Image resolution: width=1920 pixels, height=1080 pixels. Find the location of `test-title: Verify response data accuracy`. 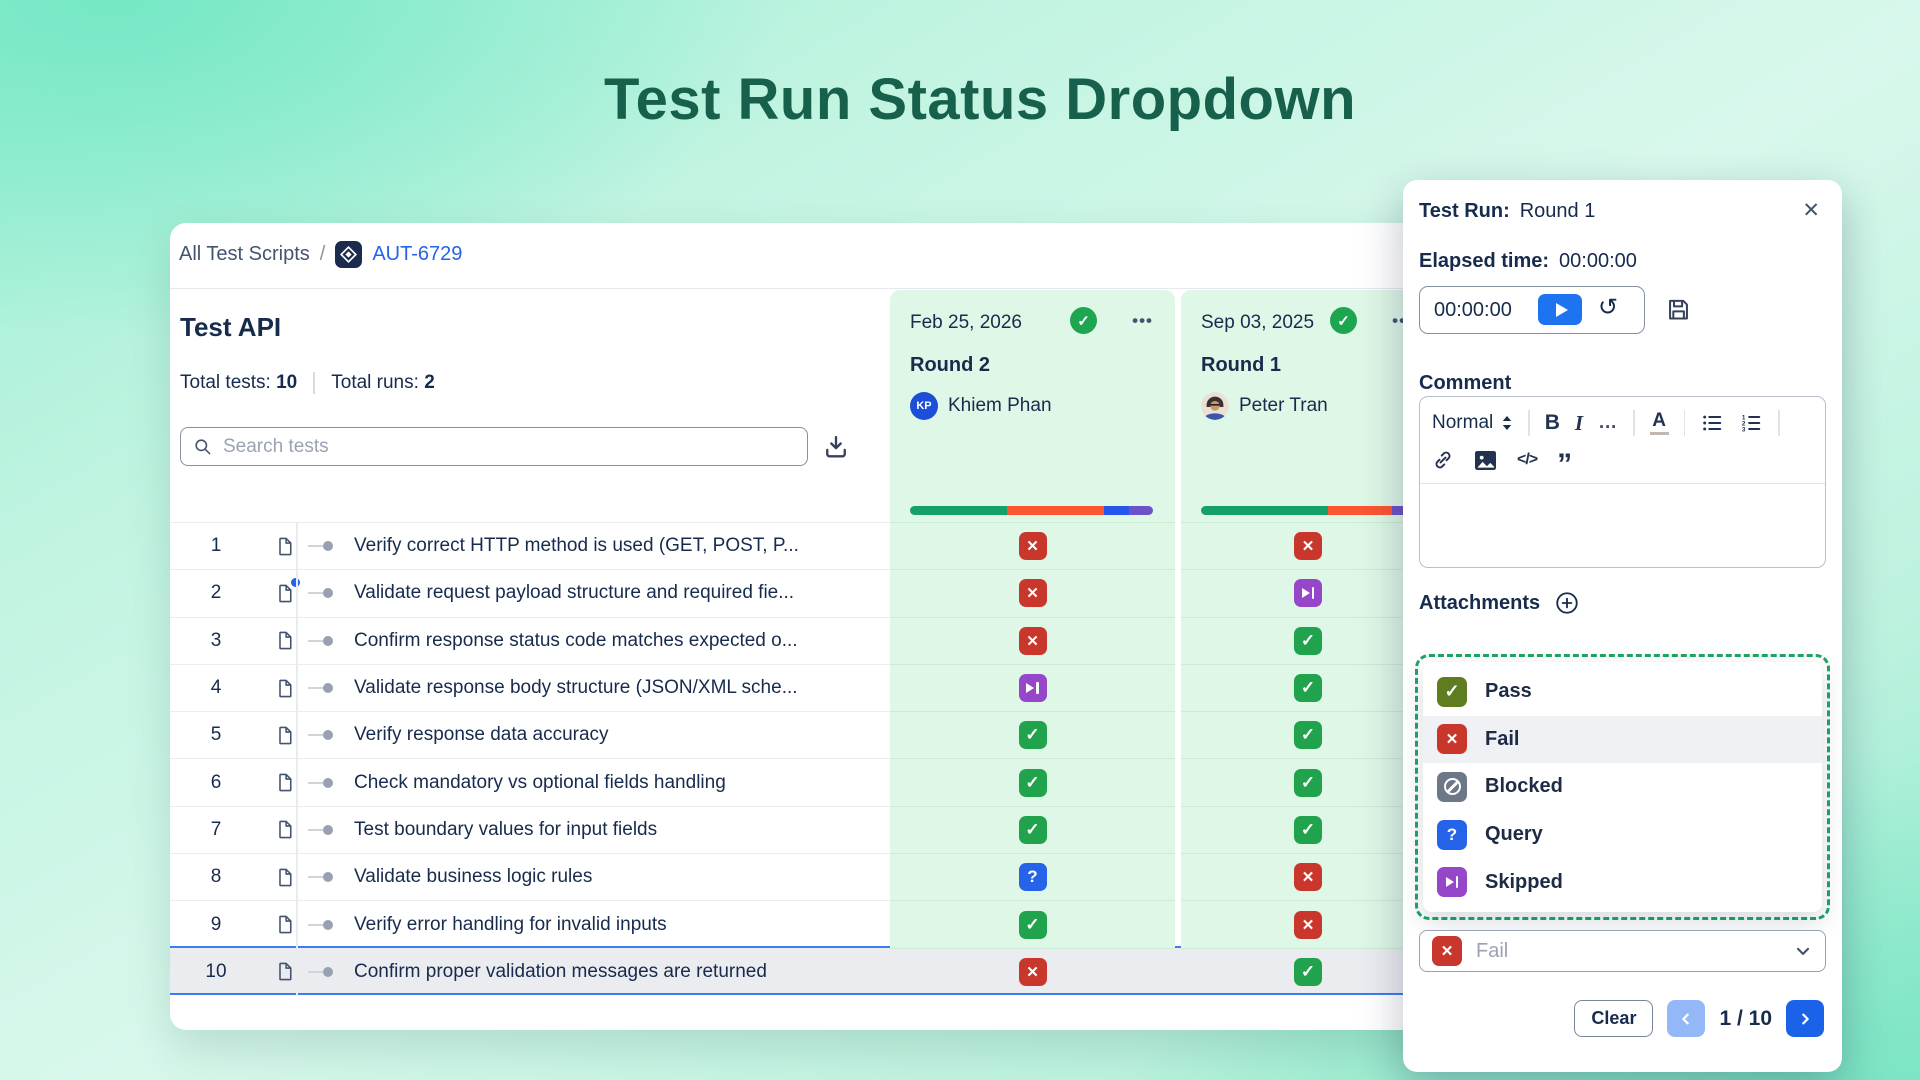

test-title: Verify response data accuracy is located at coordinates (481, 735).